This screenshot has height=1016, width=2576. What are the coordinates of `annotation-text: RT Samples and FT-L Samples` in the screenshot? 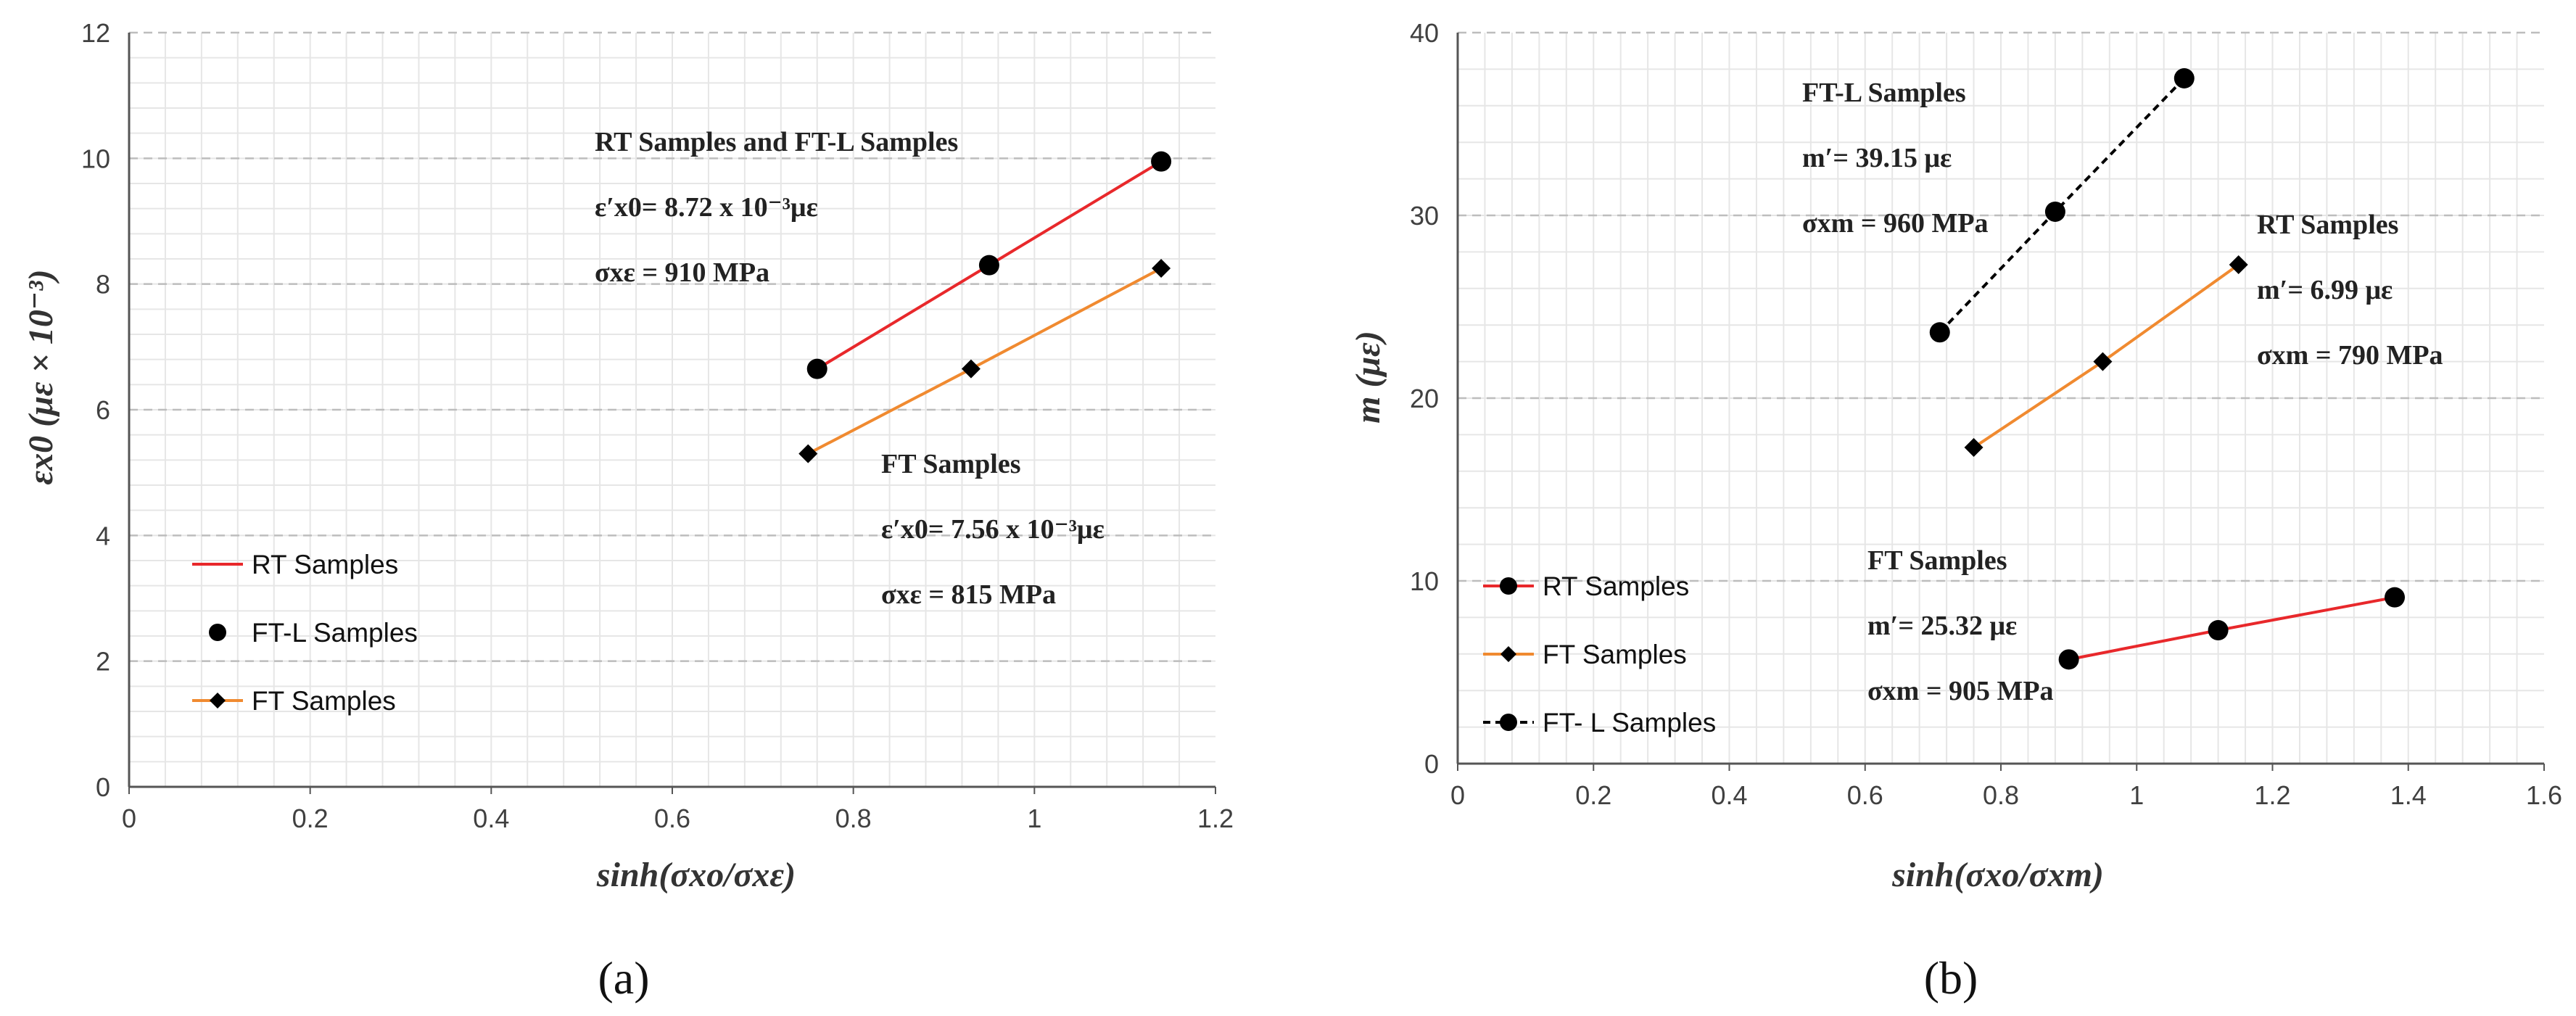 It's located at (776, 142).